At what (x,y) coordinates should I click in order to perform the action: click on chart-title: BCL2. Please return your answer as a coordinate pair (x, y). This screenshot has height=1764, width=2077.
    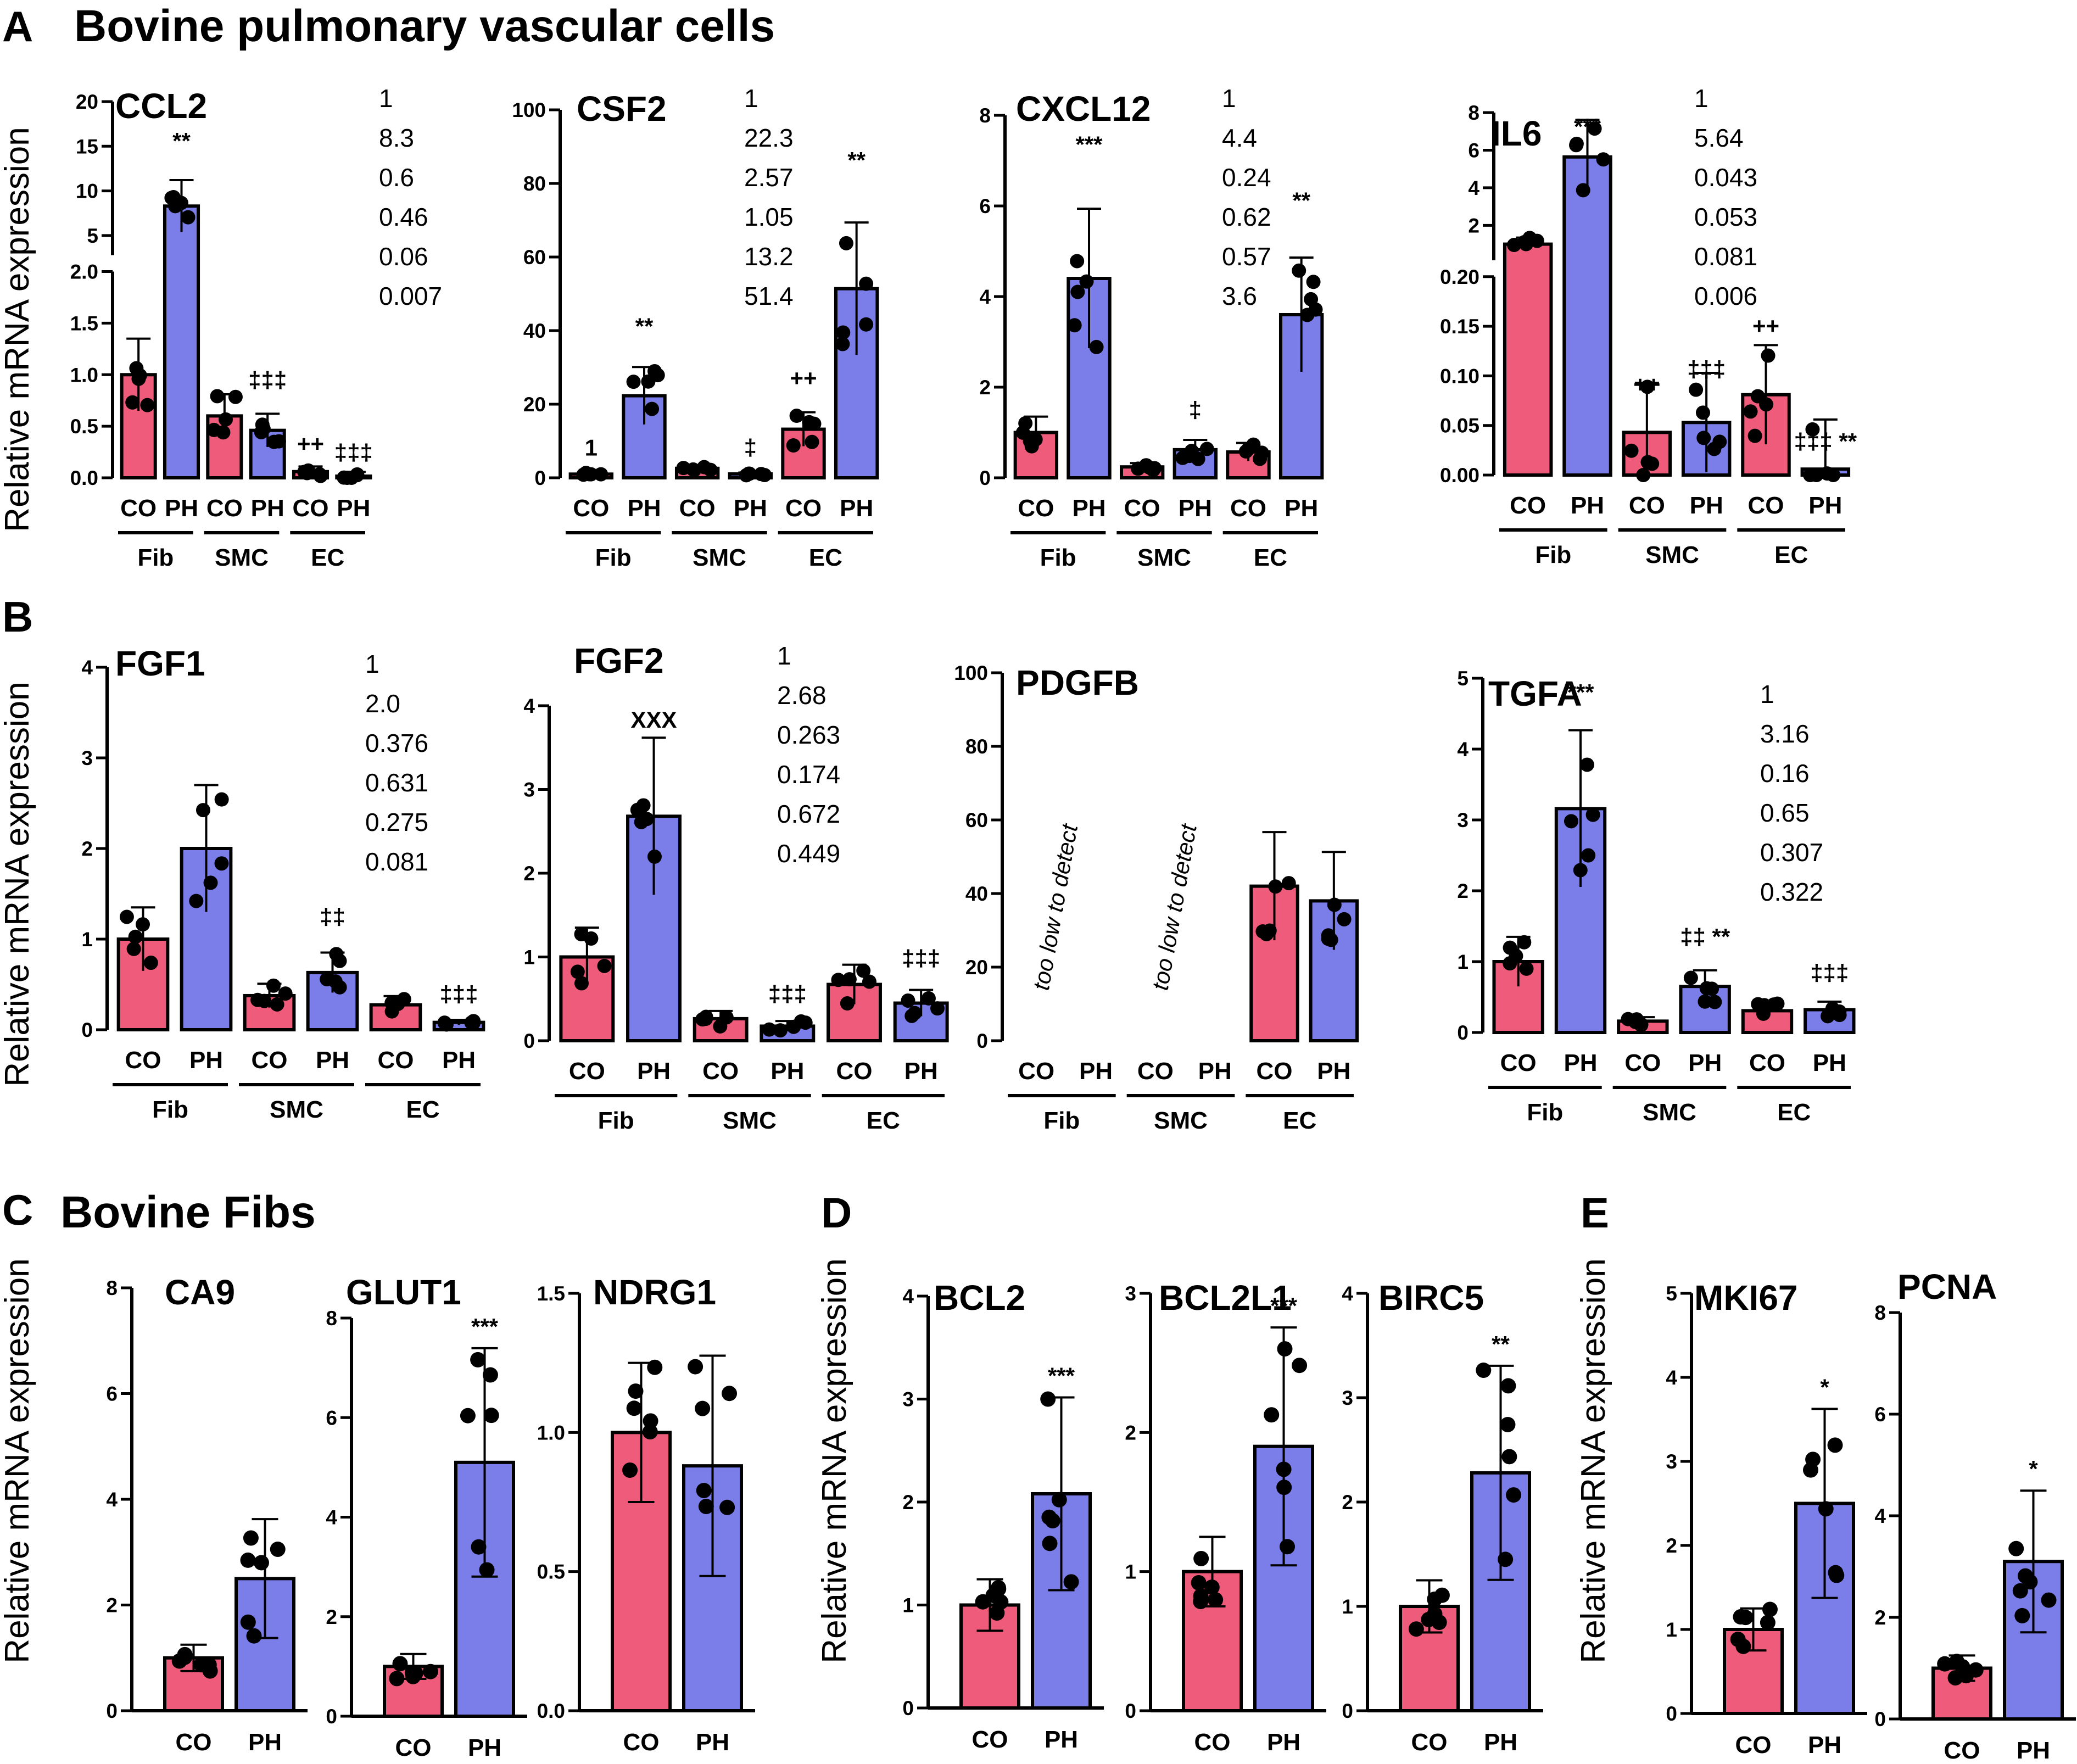
    Looking at the image, I should click on (979, 1298).